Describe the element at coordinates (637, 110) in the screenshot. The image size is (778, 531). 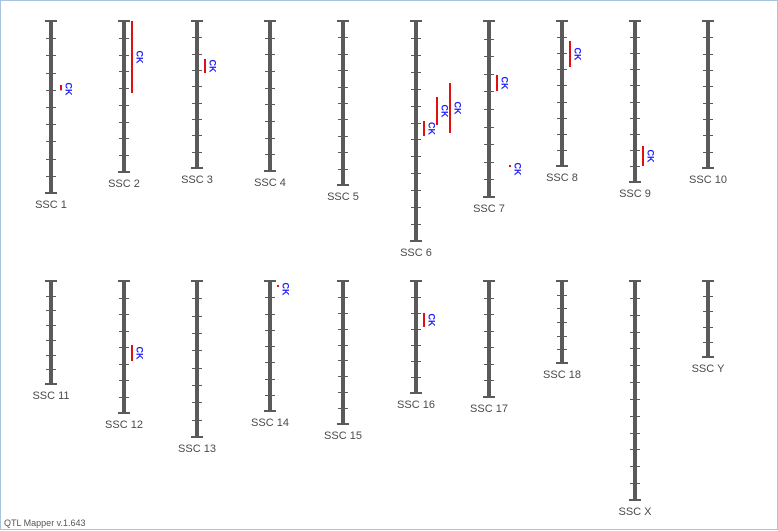
I see `chromosome-ssc-9: SSC 9 CK` at that location.